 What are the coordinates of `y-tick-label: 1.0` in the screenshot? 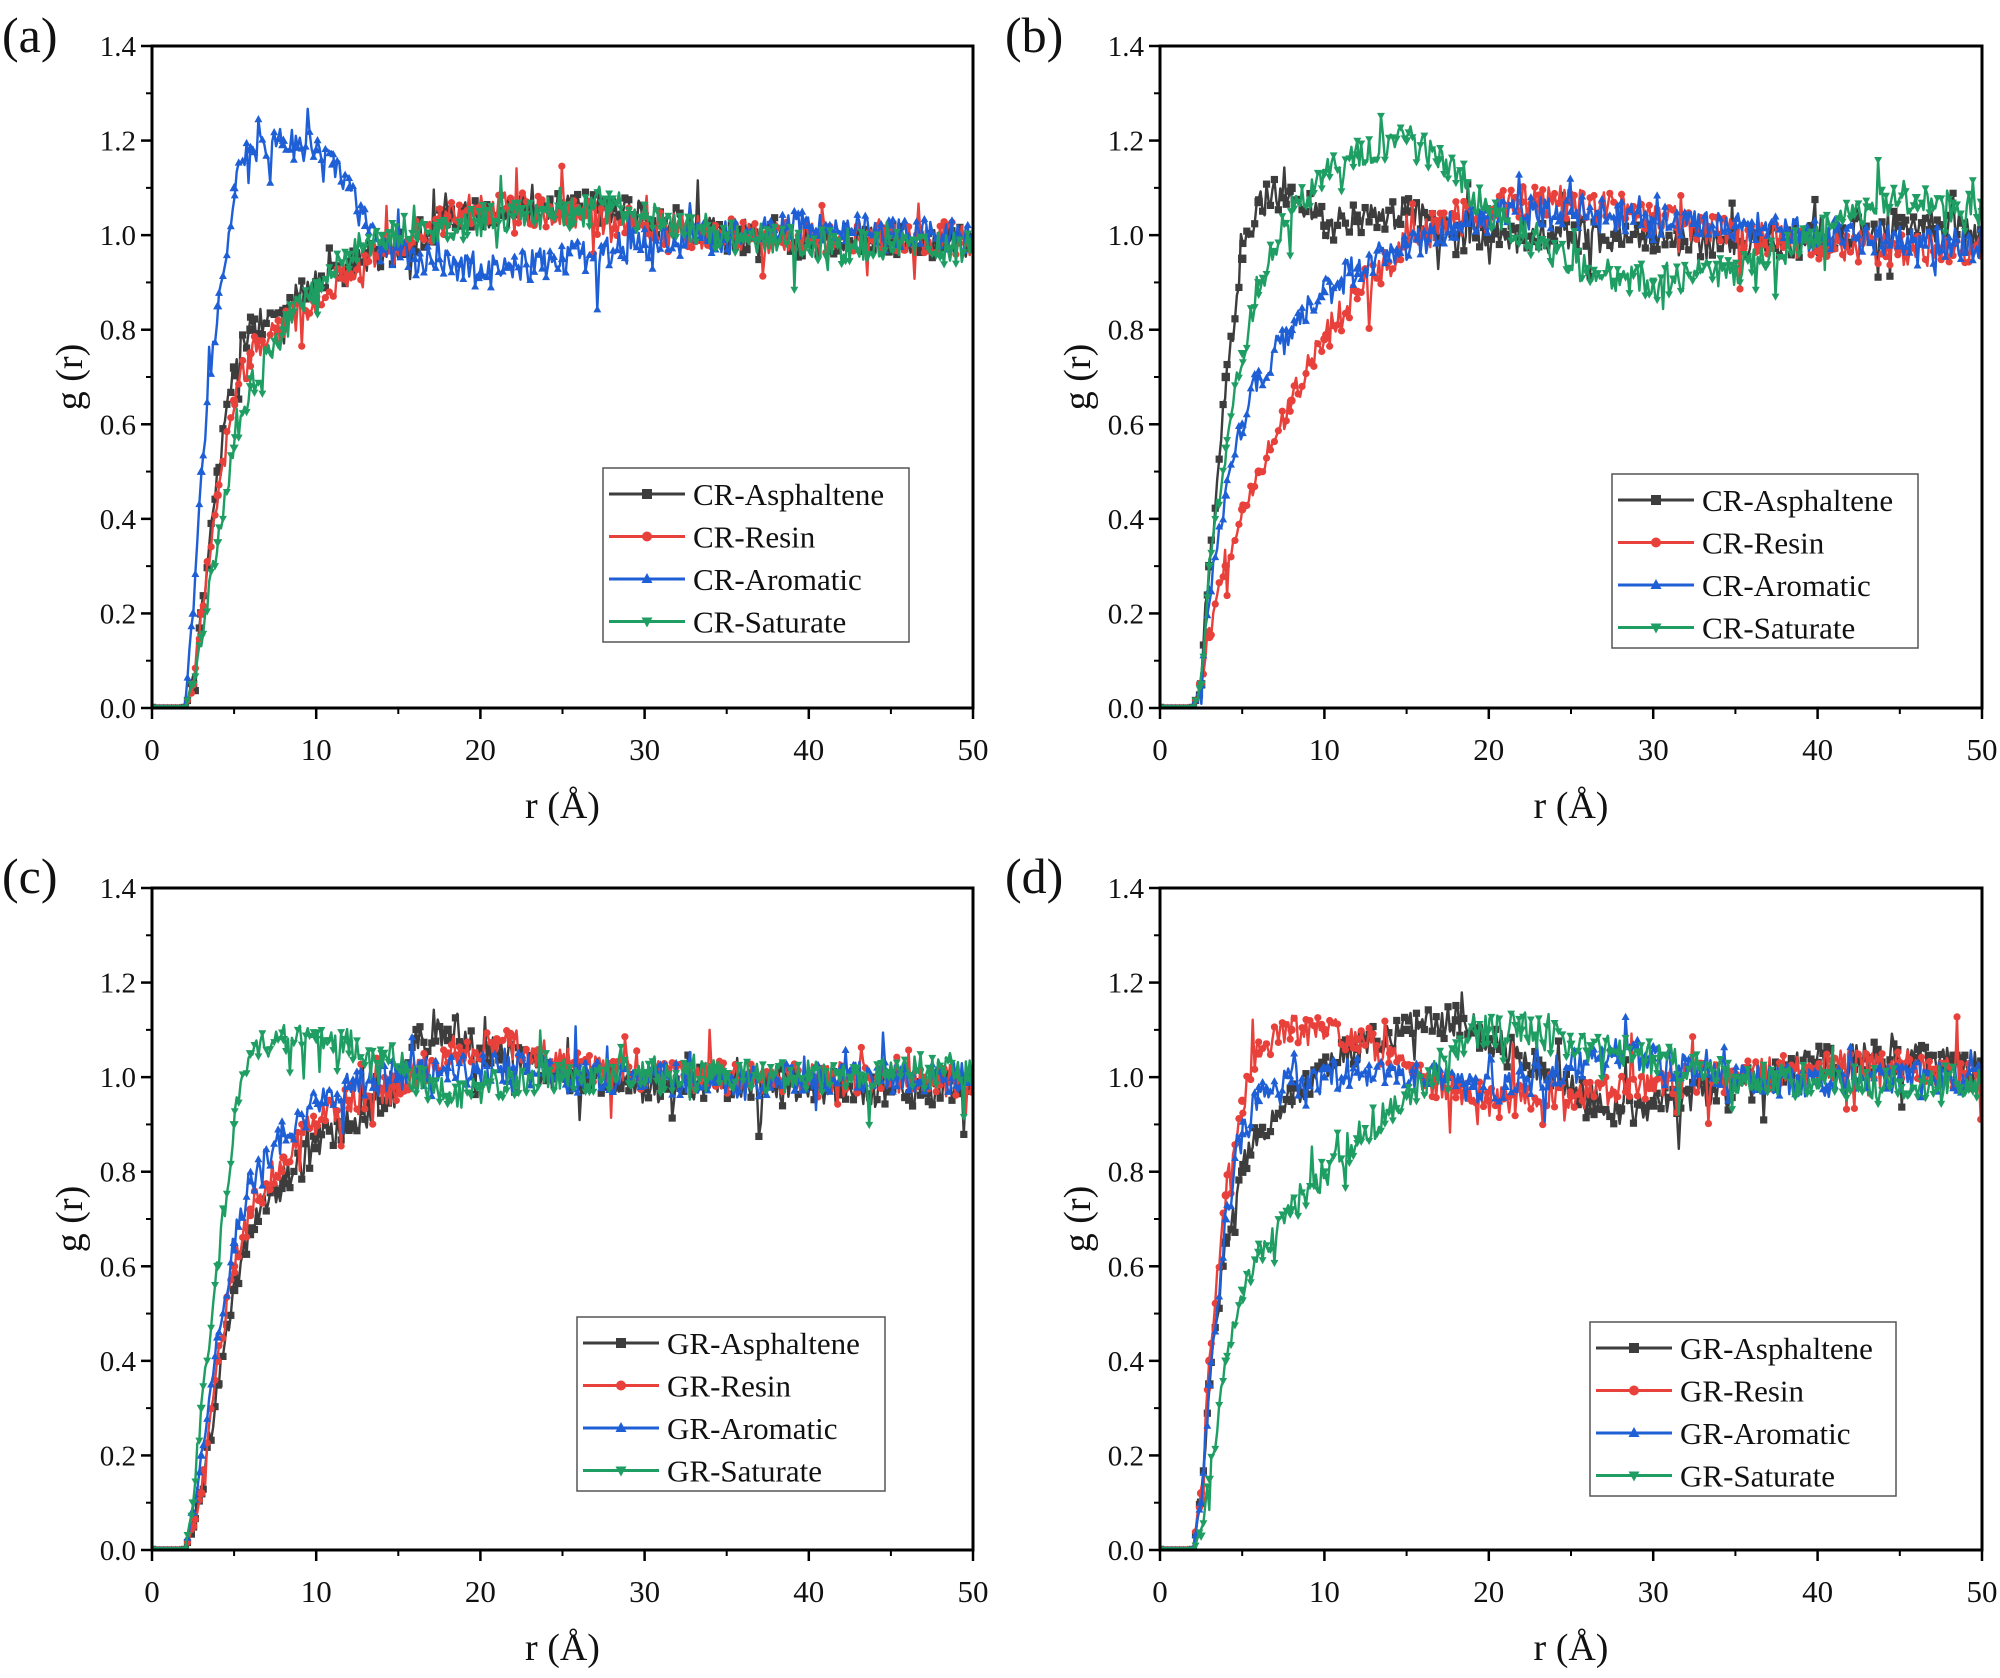 It's located at (118, 1078).